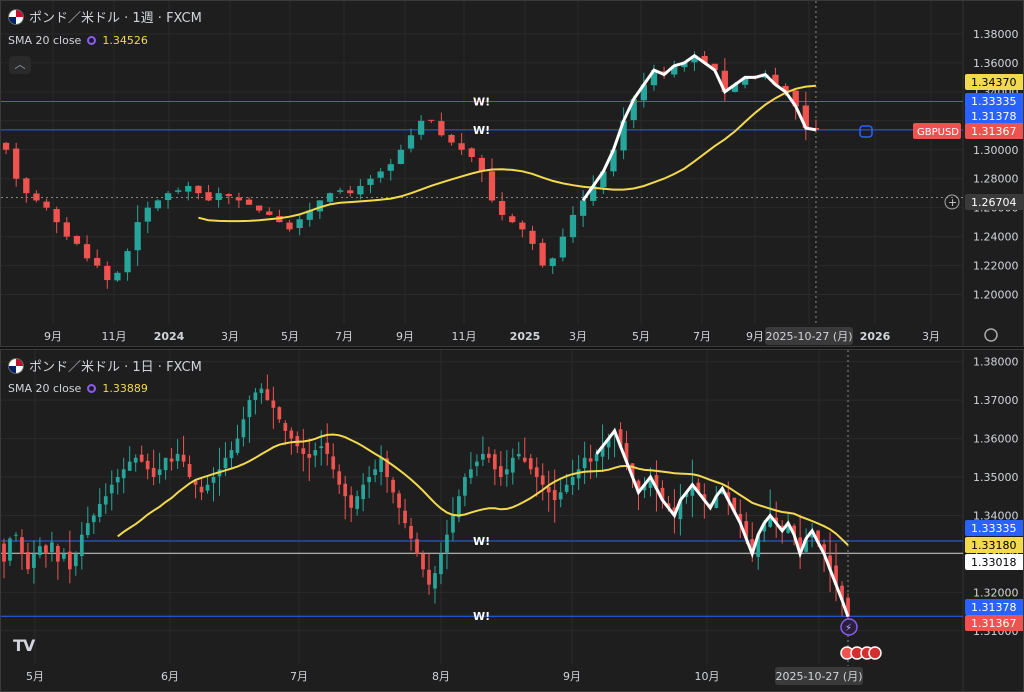 The width and height of the screenshot is (1024, 692). I want to click on weekly-chart-title: ポンド／米ドル · 1週 · FXCM, so click(115, 18).